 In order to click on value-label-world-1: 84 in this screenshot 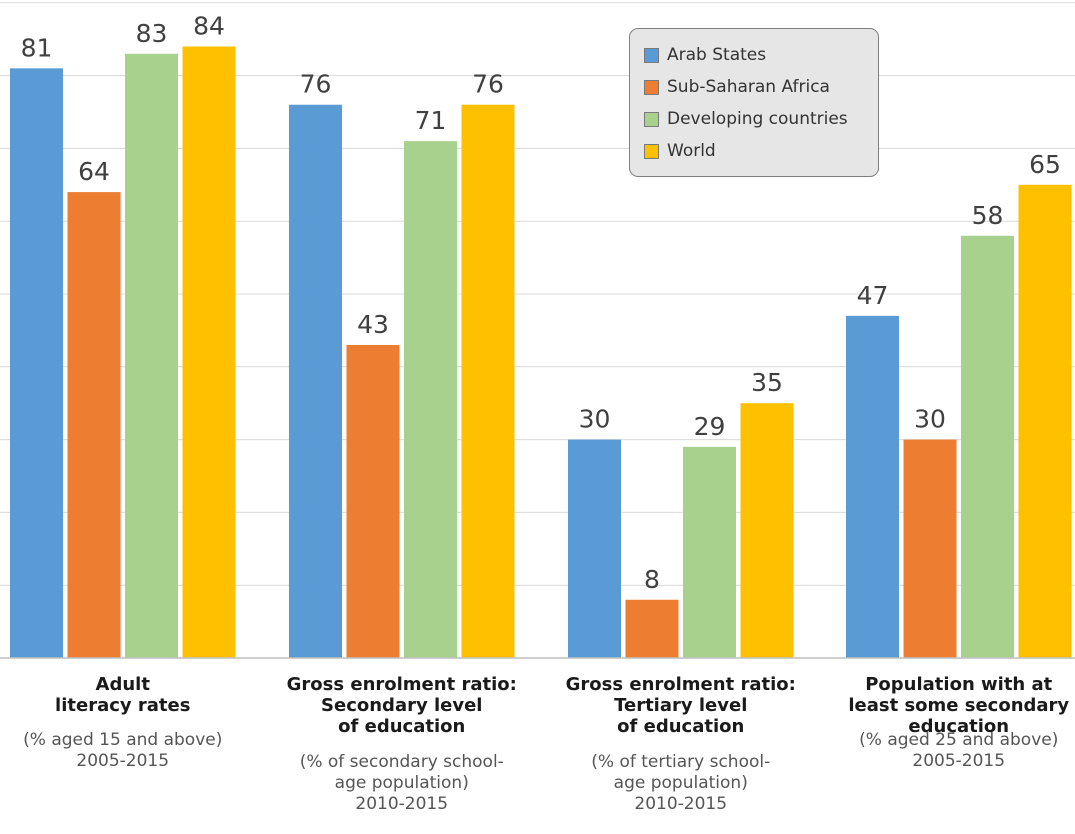, I will do `click(209, 25)`.